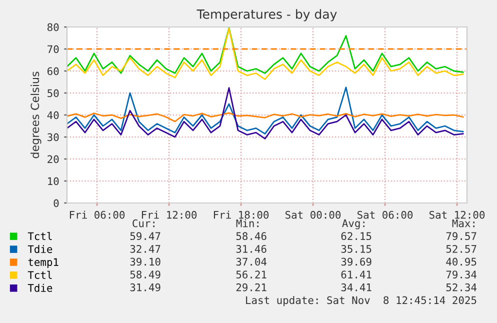 Image resolution: width=497 pixels, height=323 pixels. I want to click on y-tick-label: 0, so click(56, 203).